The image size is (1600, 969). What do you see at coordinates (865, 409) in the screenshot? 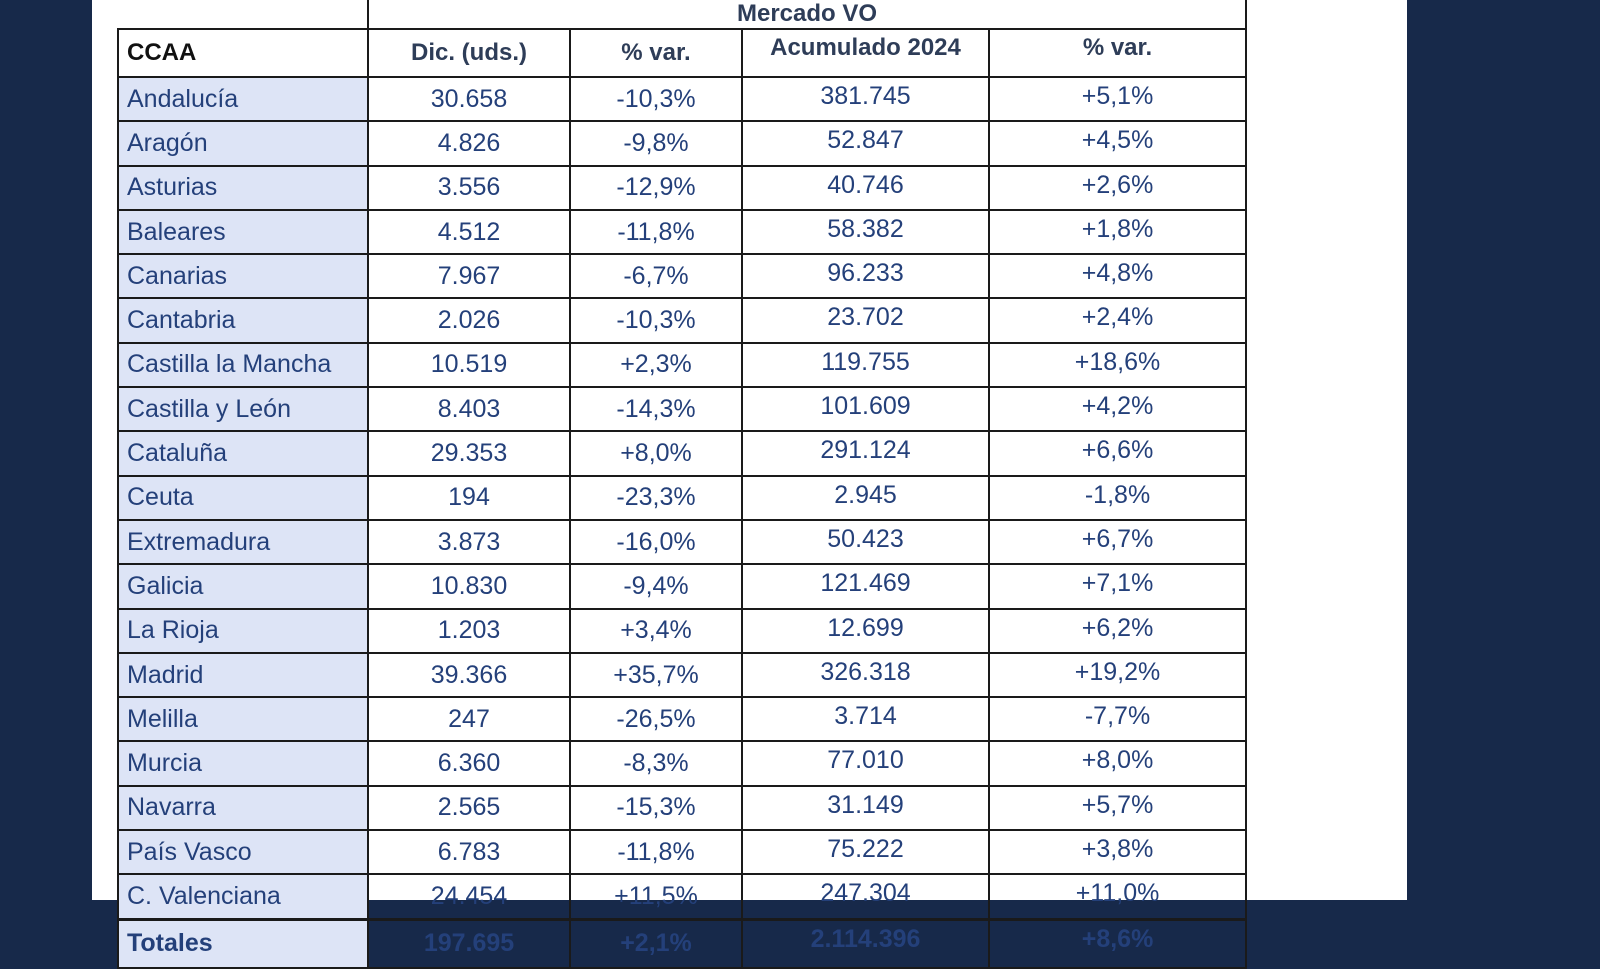
I see `cell-acumulado: 101.609` at bounding box center [865, 409].